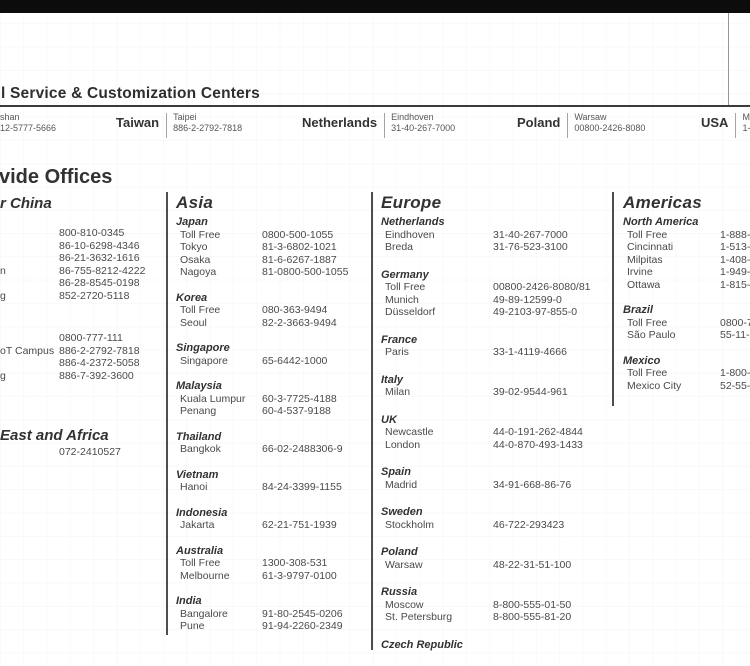 The image size is (750, 666). What do you see at coordinates (610, 128) in the screenshot?
I see `service-center-phone: 00800-2426-8080` at bounding box center [610, 128].